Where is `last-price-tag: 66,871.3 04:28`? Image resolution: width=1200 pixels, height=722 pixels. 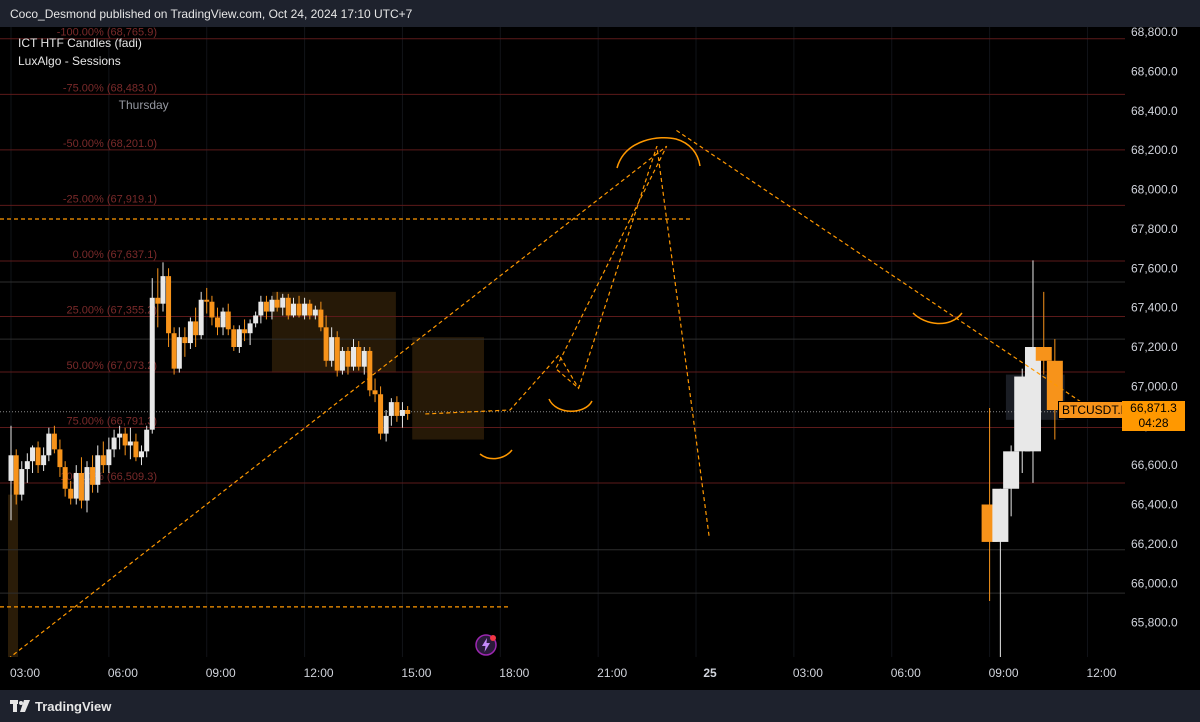 last-price-tag: 66,871.3 04:28 is located at coordinates (1153, 416).